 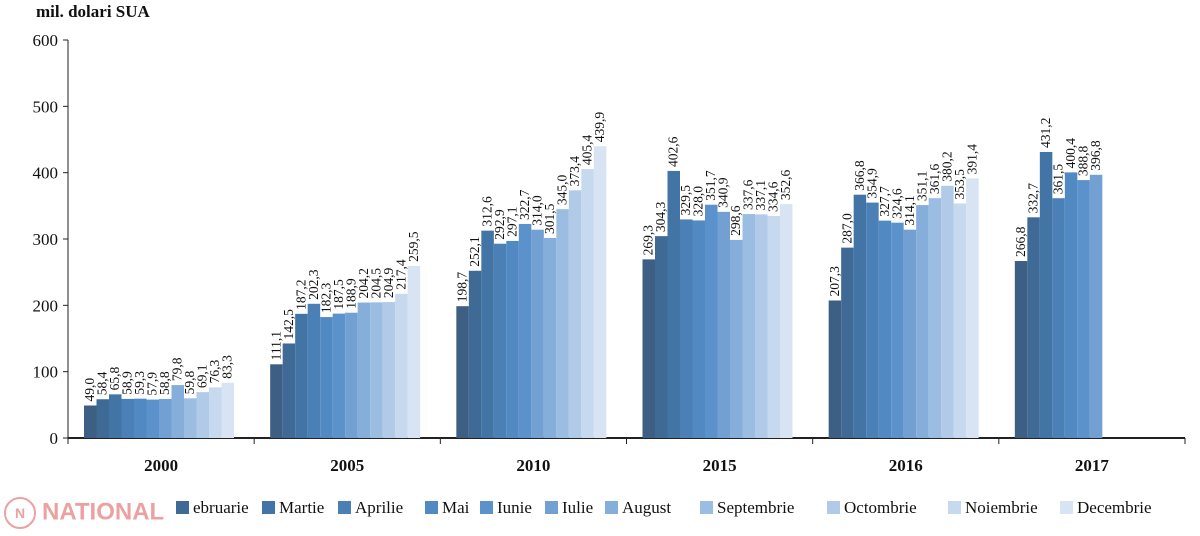 I want to click on data-label: 217,4, so click(x=400, y=274).